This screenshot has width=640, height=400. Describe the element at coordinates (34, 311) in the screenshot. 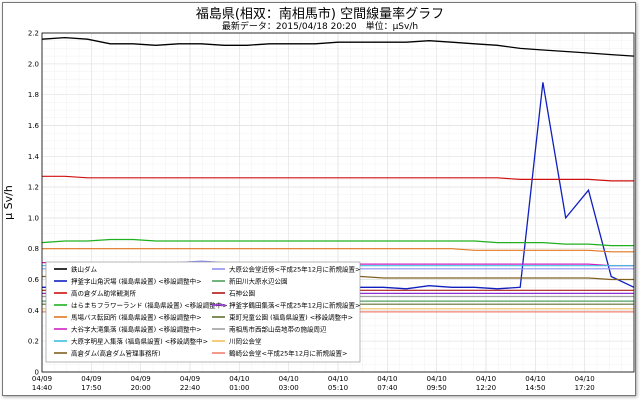

I see `y-tick-label: 0.4` at that location.